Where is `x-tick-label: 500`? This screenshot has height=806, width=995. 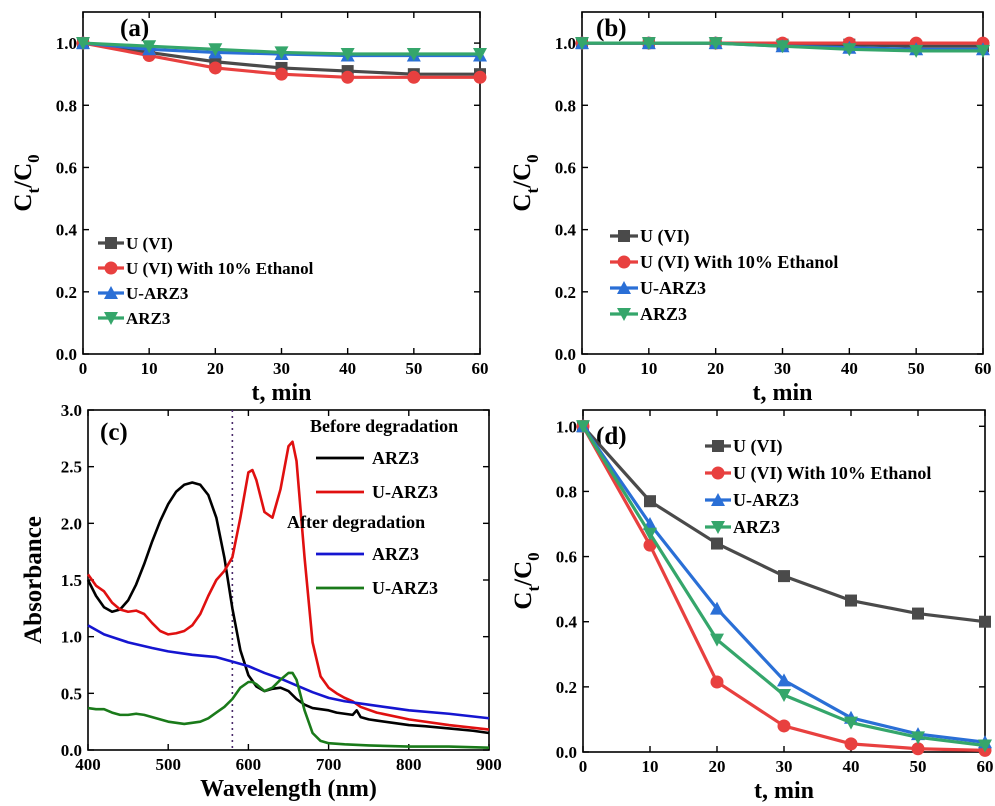
x-tick-label: 500 is located at coordinates (168, 764).